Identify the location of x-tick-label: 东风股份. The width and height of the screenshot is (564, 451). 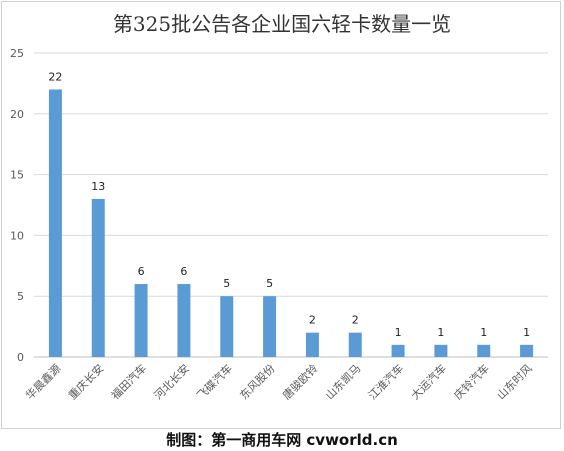
(257, 382).